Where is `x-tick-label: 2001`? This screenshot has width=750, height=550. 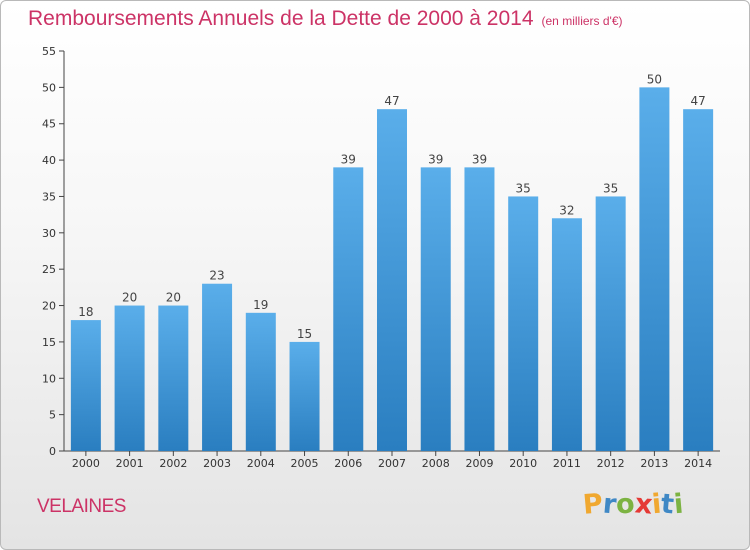 x-tick-label: 2001 is located at coordinates (130, 463).